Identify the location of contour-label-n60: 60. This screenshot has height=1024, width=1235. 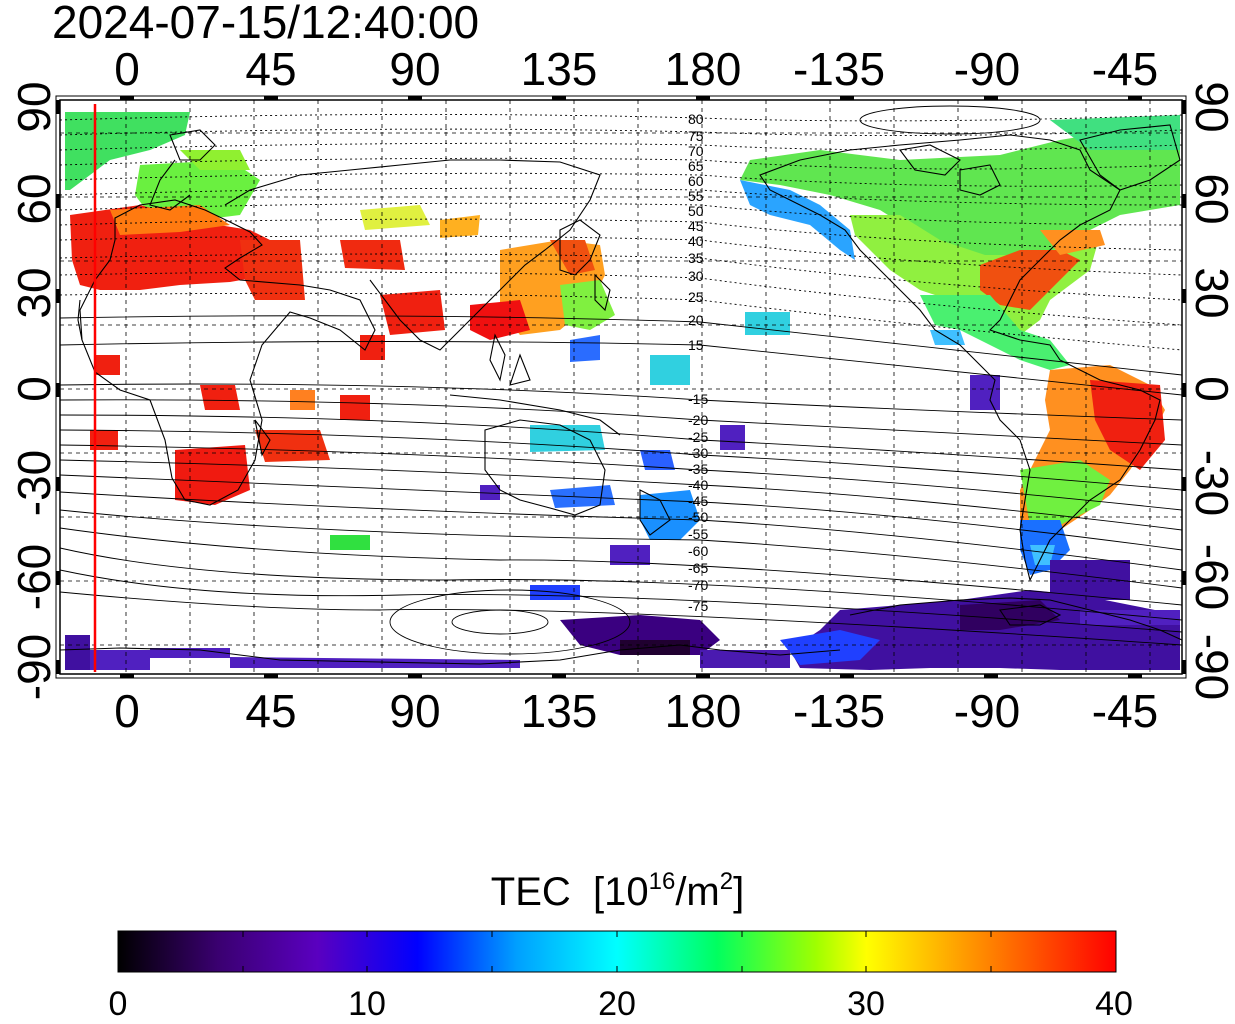
(696, 181).